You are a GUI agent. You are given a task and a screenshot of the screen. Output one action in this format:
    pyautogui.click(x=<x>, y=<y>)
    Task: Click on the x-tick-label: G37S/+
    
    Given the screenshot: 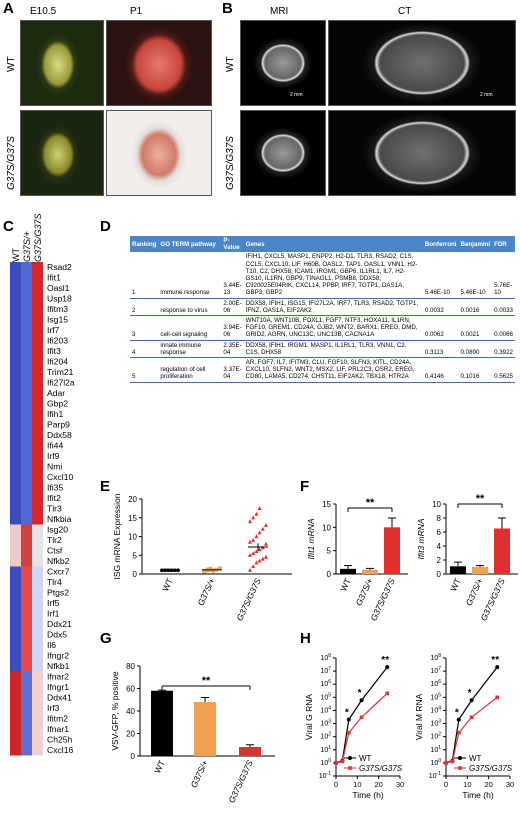 What is the action you would take?
    pyautogui.click(x=198, y=774)
    